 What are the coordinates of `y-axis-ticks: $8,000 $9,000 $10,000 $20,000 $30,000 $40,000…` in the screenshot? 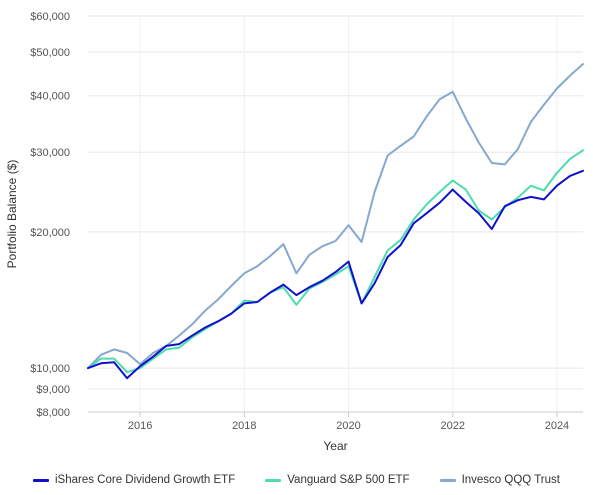 It's located at (50, 215).